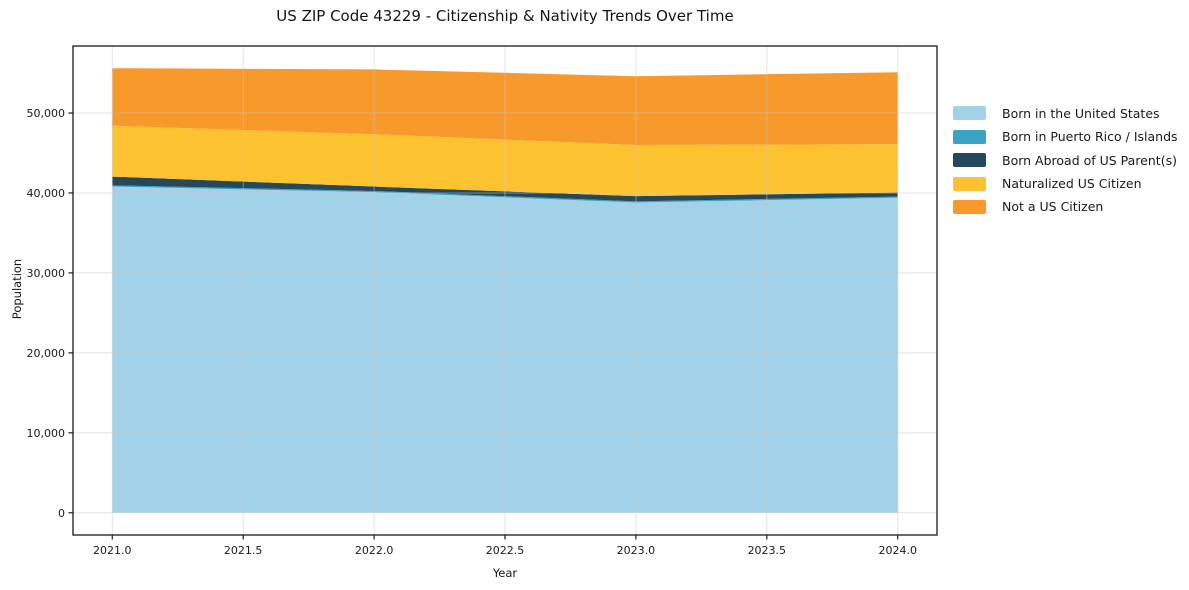 This screenshot has height=590, width=1189. Describe the element at coordinates (767, 550) in the screenshot. I see `tick-label-x: 2023.5` at that location.